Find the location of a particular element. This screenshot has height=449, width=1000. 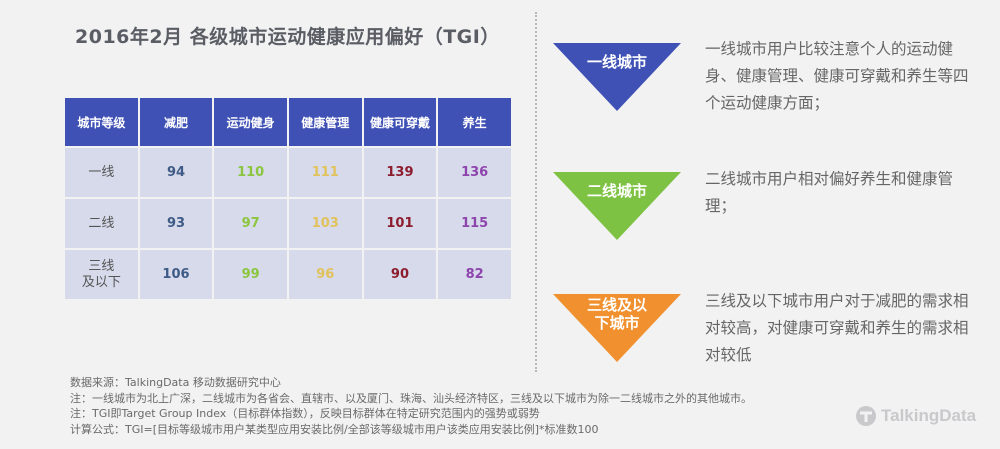

table-cell: 106 is located at coordinates (176, 274).